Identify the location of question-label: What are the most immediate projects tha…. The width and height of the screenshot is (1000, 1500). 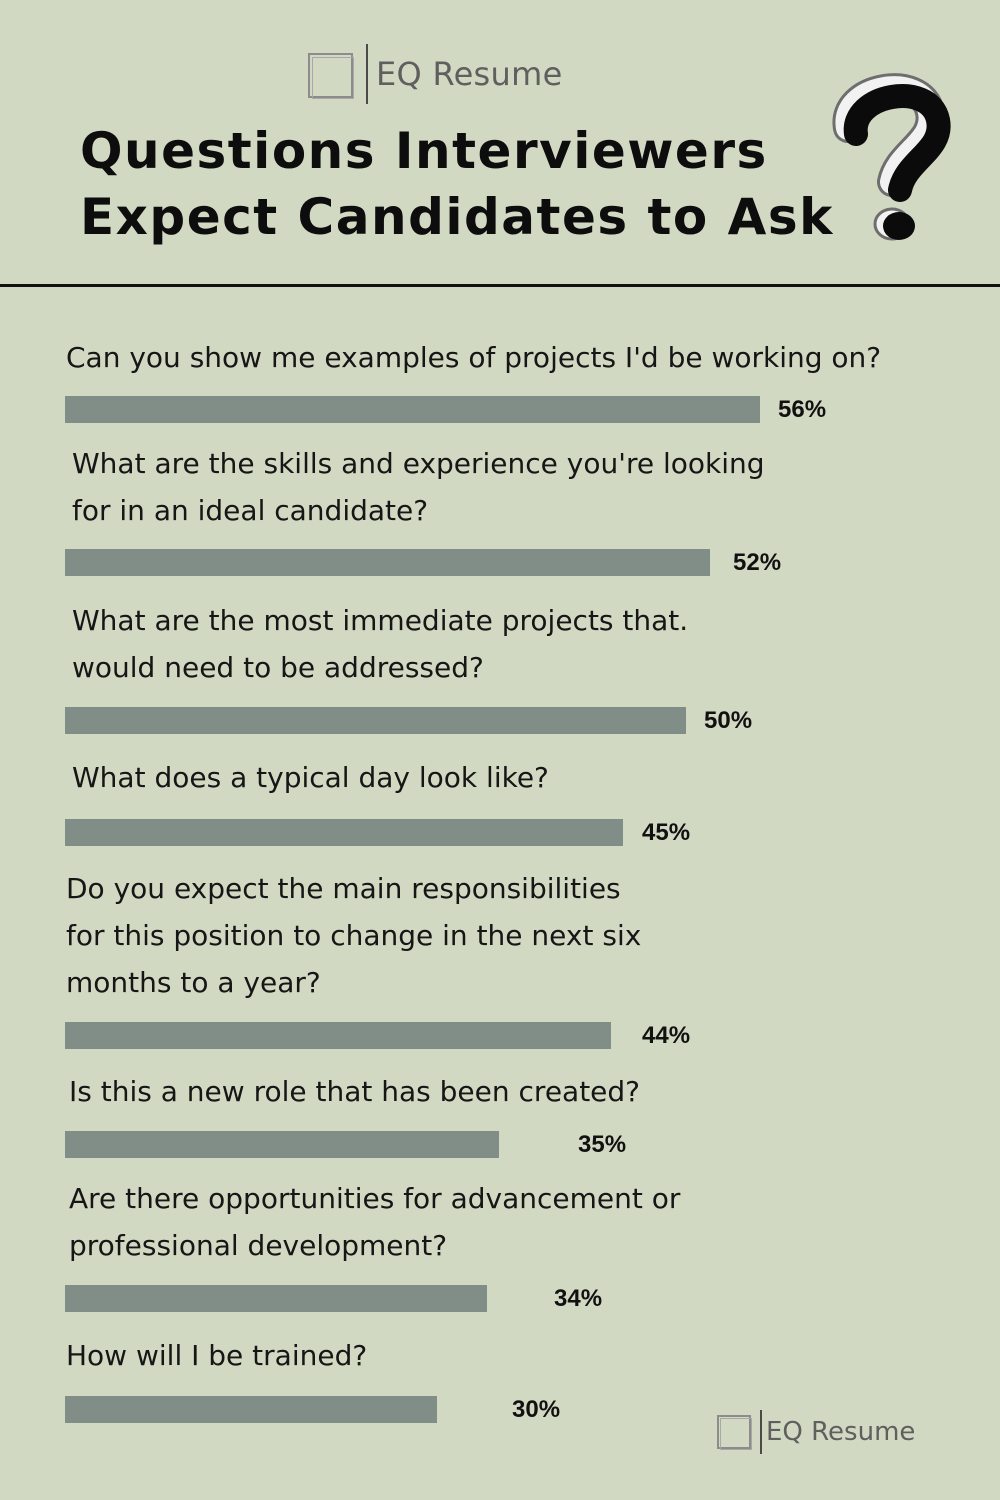
(380, 644).